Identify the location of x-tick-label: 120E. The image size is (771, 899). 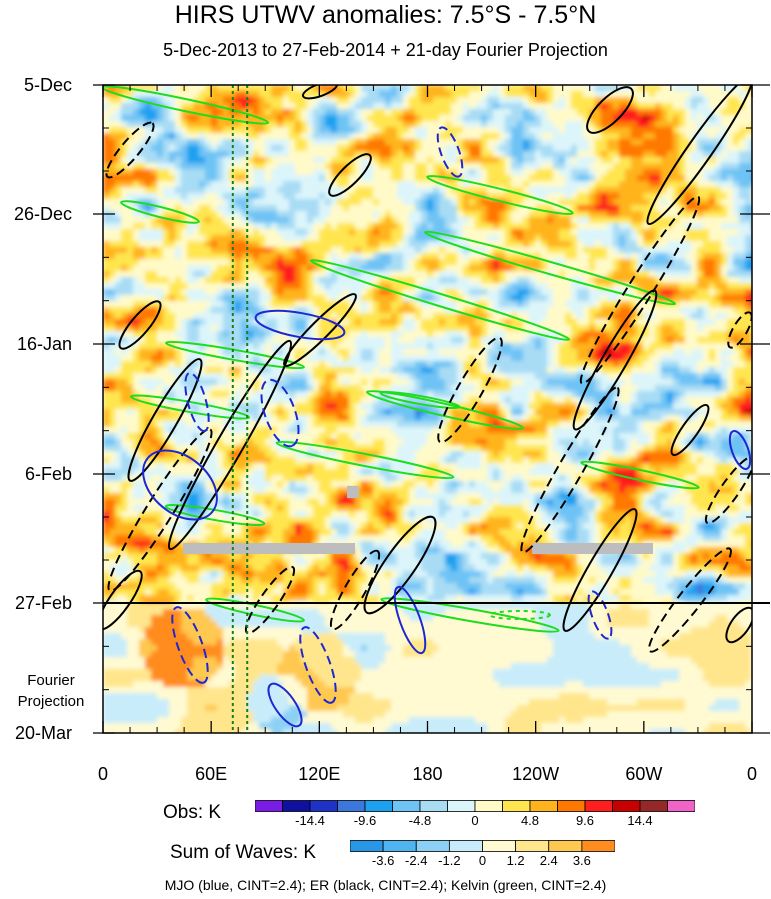
(319, 774).